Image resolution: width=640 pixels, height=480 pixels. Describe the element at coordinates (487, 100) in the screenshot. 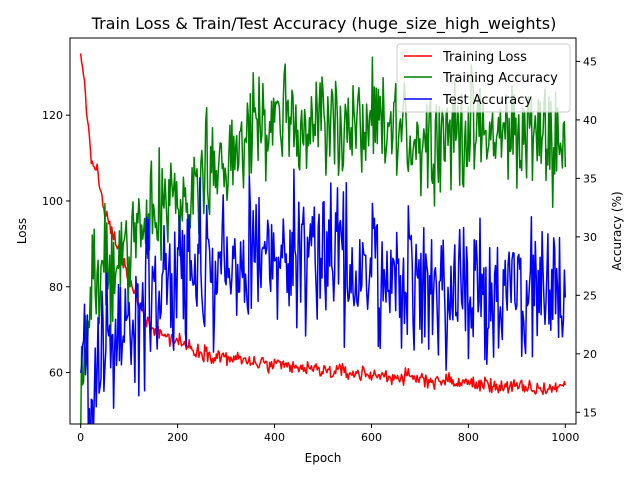

I see `legend-label-test-accuracy: Test Accuracy` at that location.